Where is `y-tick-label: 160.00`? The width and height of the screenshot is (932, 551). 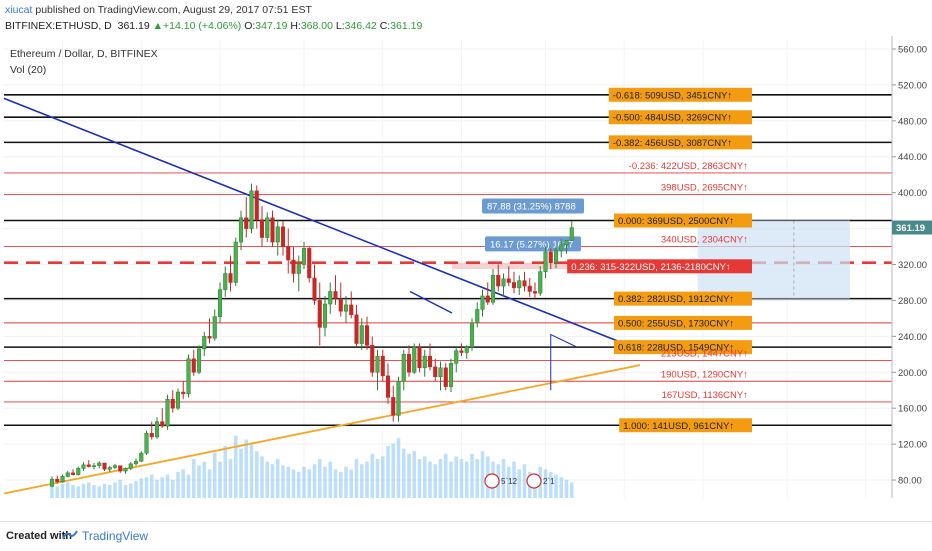
y-tick-label: 160.00 is located at coordinates (912, 409).